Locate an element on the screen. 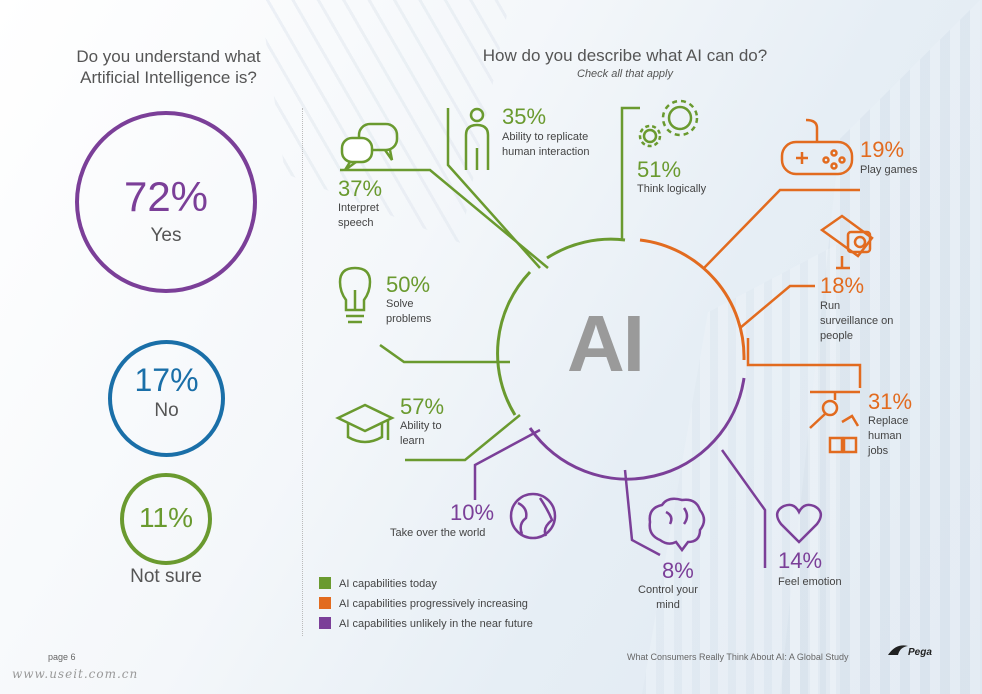 The width and height of the screenshot is (982, 694). stat-take-over-pct: 10% is located at coordinates (472, 512).